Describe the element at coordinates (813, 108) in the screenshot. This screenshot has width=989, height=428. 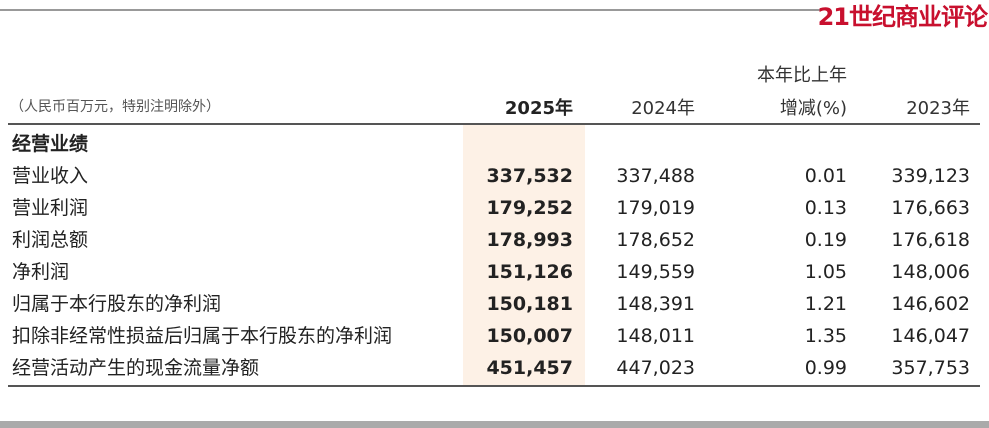
I see `header-change-line2: 增减(%)` at that location.